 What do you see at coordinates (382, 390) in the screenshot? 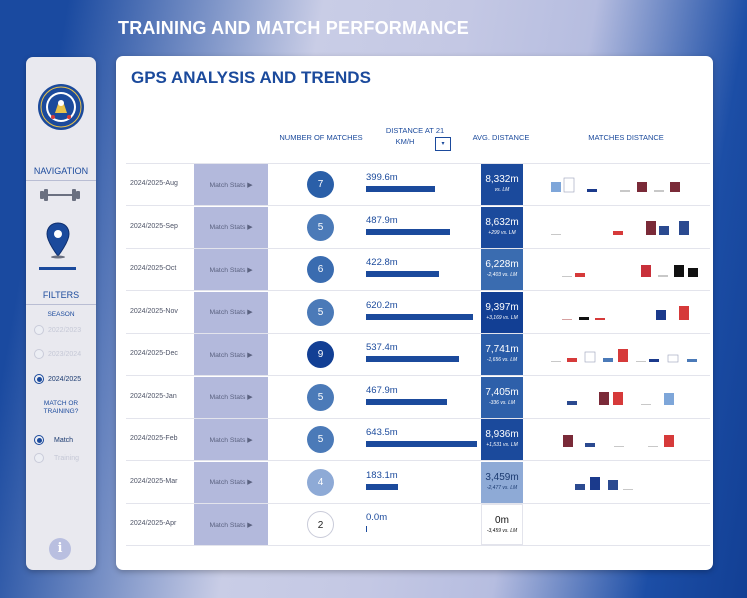
I see `distance-value: 467.9m` at bounding box center [382, 390].